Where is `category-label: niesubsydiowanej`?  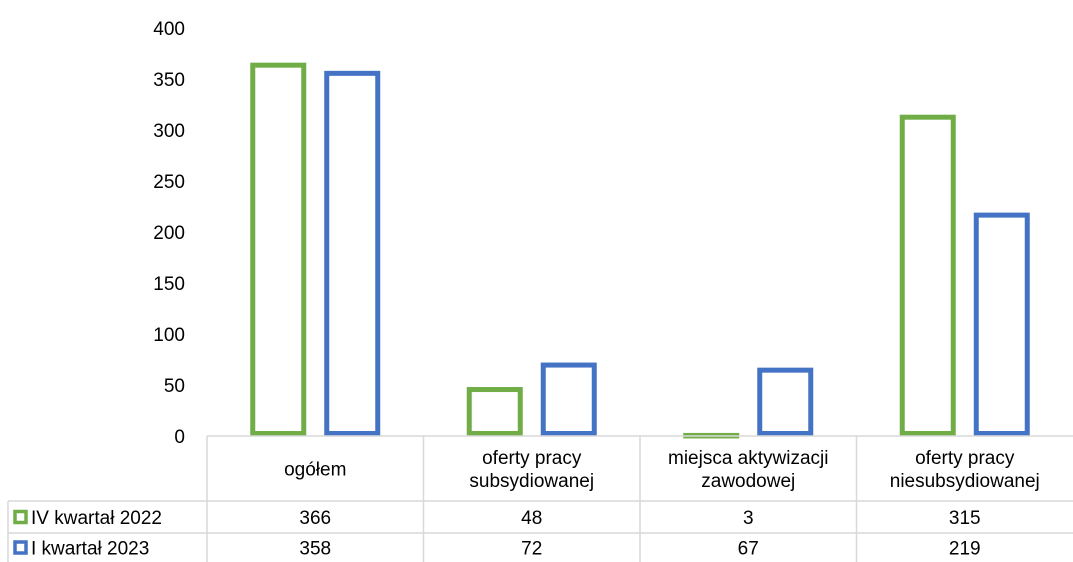 category-label: niesubsydiowanej is located at coordinates (965, 481).